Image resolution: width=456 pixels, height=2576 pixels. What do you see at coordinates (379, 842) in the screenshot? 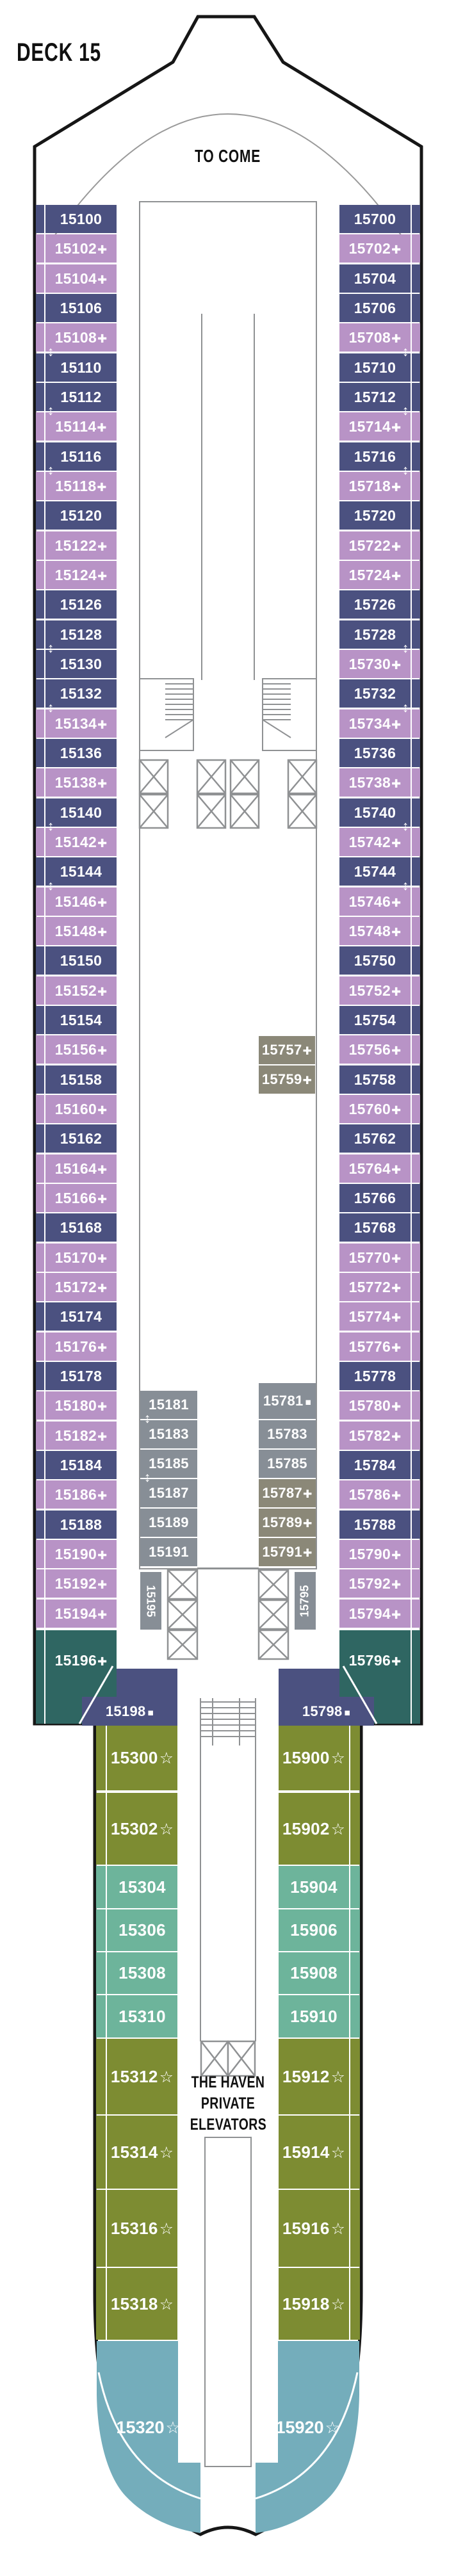
I see `cabin-15742: 15742✚` at bounding box center [379, 842].